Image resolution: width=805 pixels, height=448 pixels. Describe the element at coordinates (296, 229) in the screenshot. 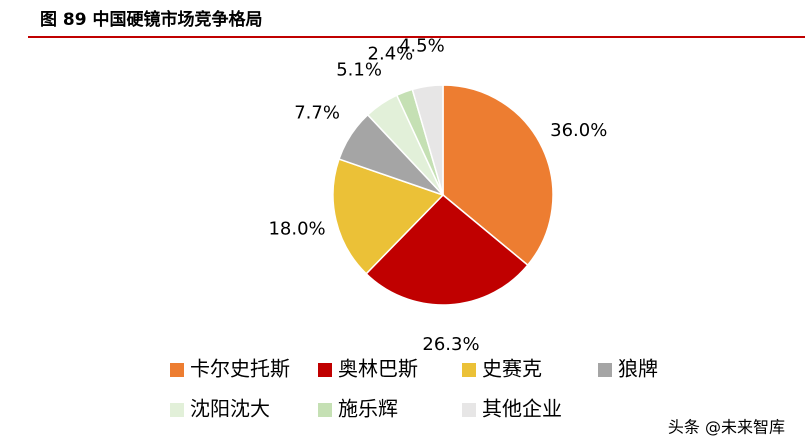

I see `data-label: 18.0%` at that location.